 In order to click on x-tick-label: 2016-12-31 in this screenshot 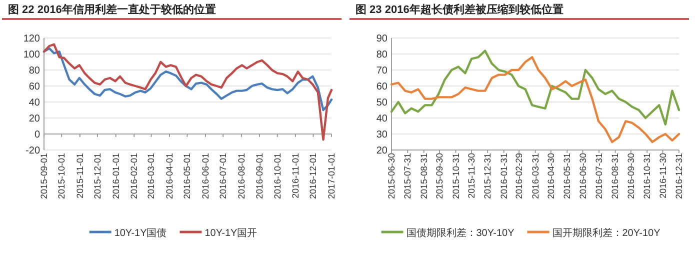, I will do `click(679, 176)`.